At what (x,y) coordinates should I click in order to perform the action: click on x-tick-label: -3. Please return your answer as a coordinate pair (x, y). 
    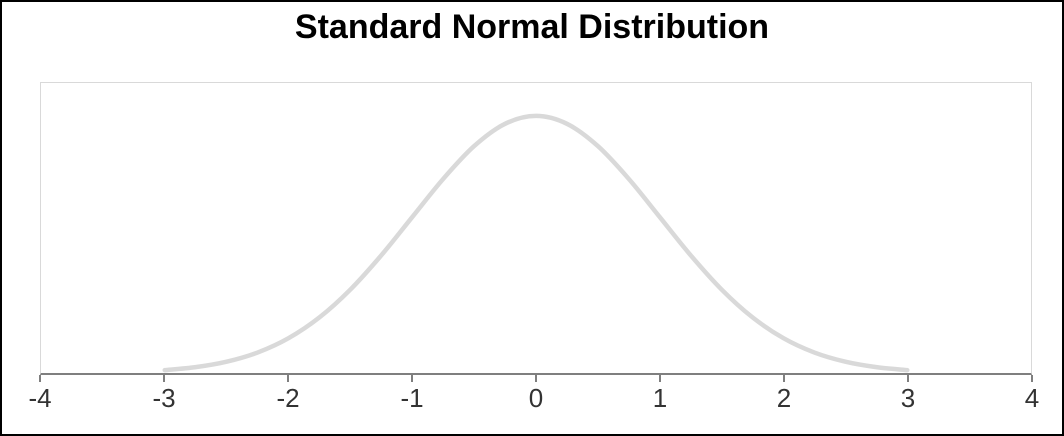
    Looking at the image, I should click on (164, 398).